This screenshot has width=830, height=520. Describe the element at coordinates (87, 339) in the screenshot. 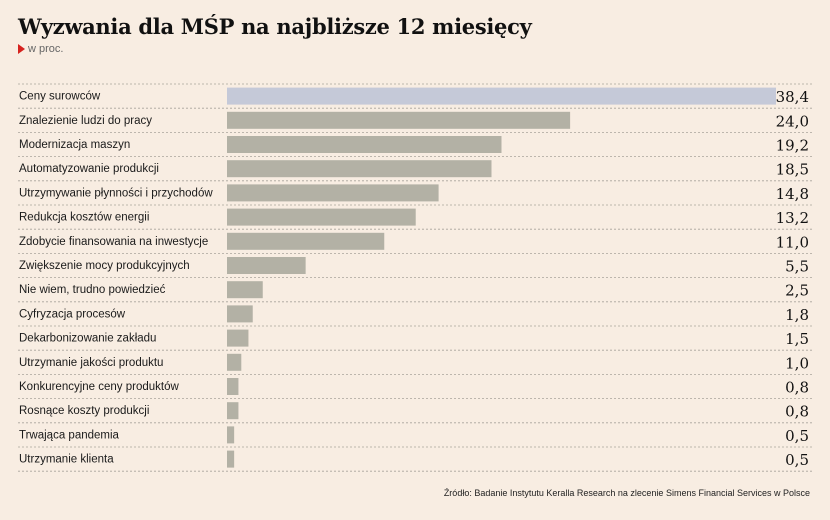

I see `category-label: Dekarbonizowanie zakładu` at that location.